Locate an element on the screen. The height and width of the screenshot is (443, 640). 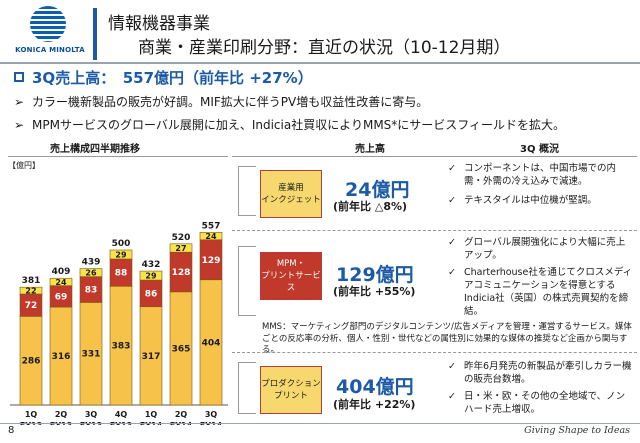
page-number: 8 is located at coordinates (11, 430).